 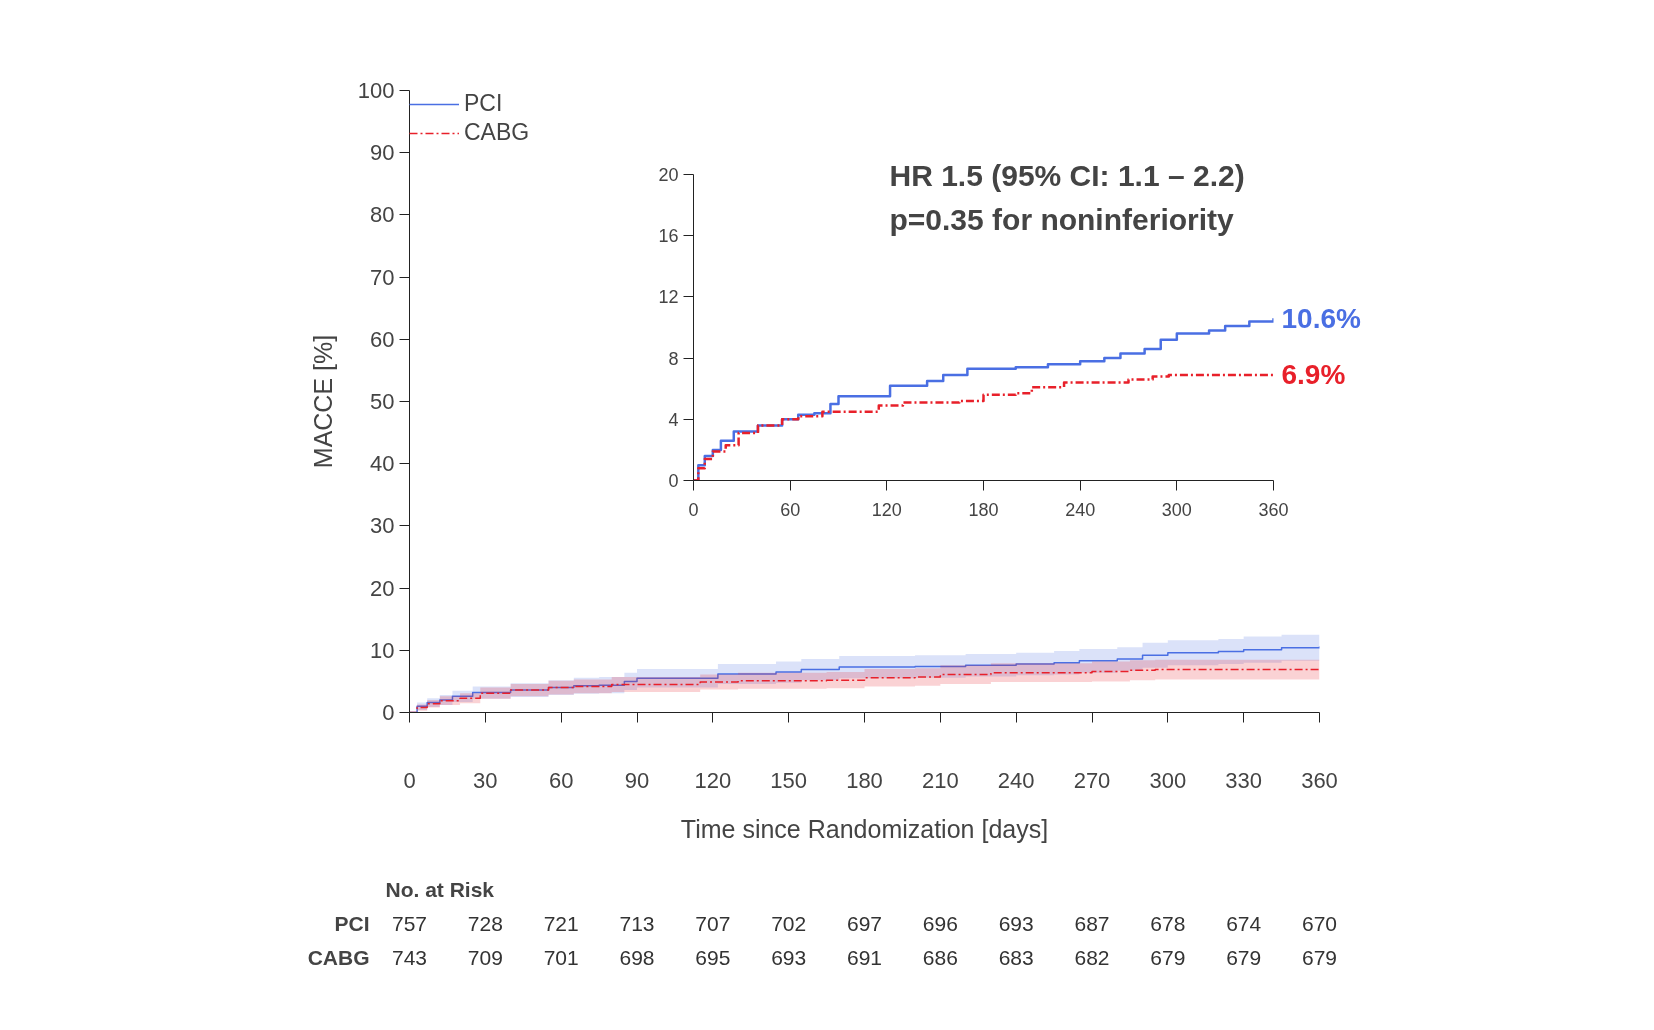 What do you see at coordinates (382, 650) in the screenshot?
I see `y-tick-label: 10` at bounding box center [382, 650].